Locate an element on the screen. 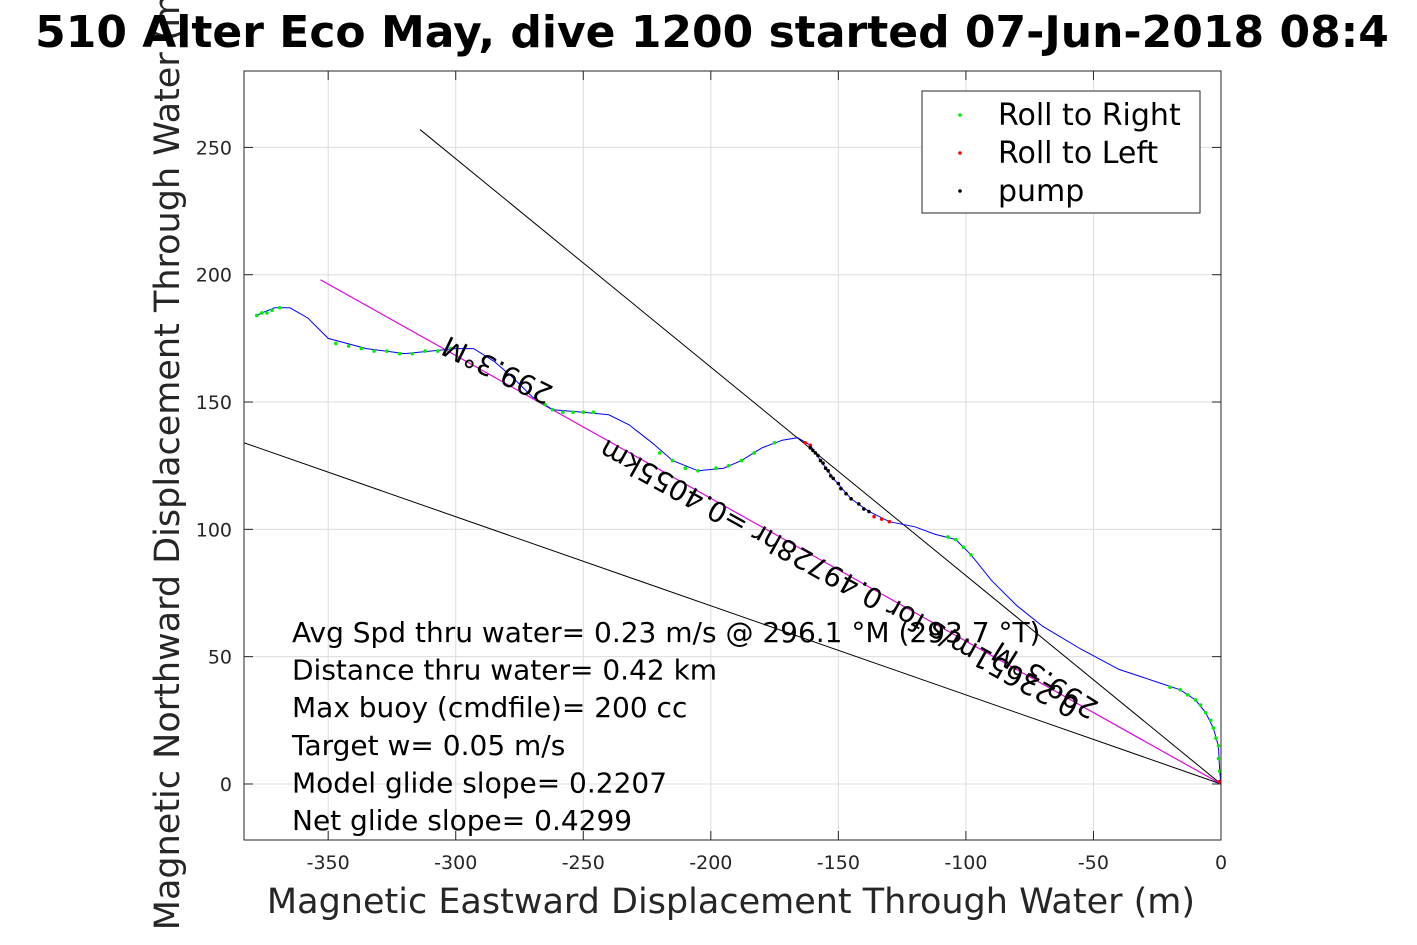 The height and width of the screenshot is (945, 1417). y-tick-label: 200 is located at coordinates (214, 276).